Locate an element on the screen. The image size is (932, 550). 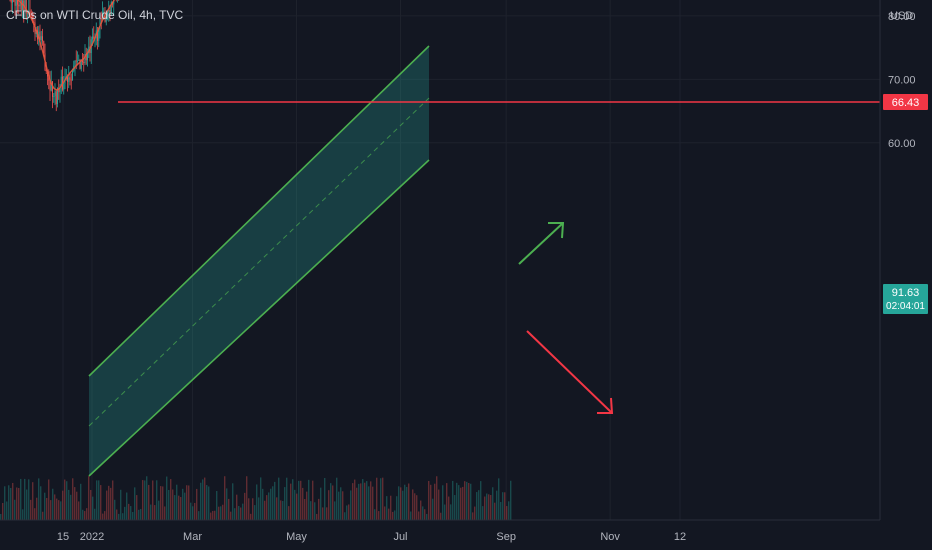
bar-countdown-label: 02:04:01 is located at coordinates (905, 306).